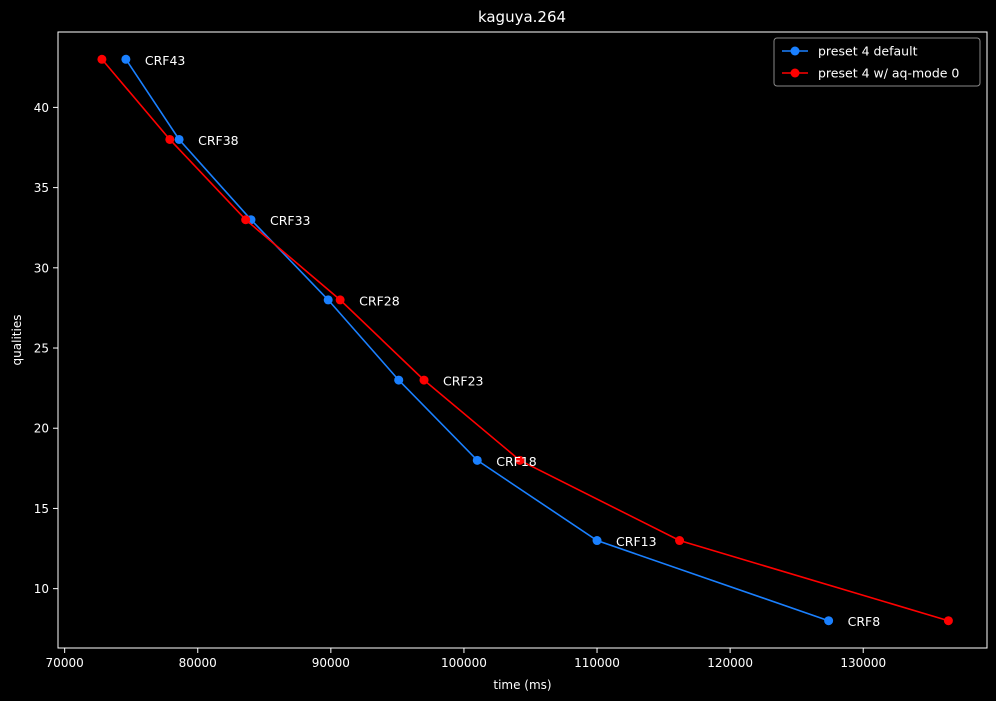 The width and height of the screenshot is (996, 701). Describe the element at coordinates (331, 663) in the screenshot. I see `x-tick-label: 90000` at that location.